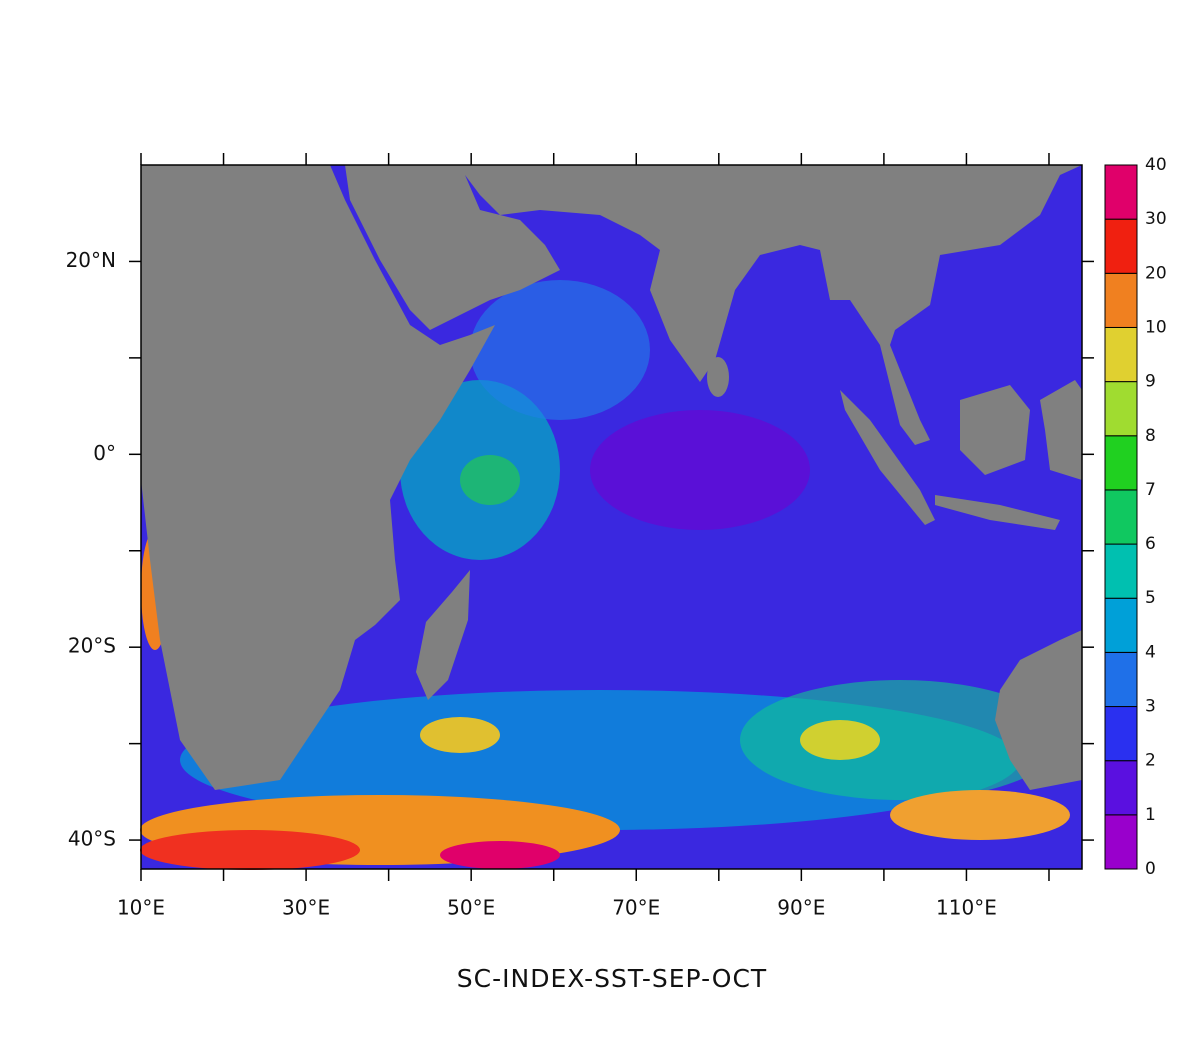 This screenshot has height=1039, width=1199. I want to click on sri-lanka, so click(718, 377).